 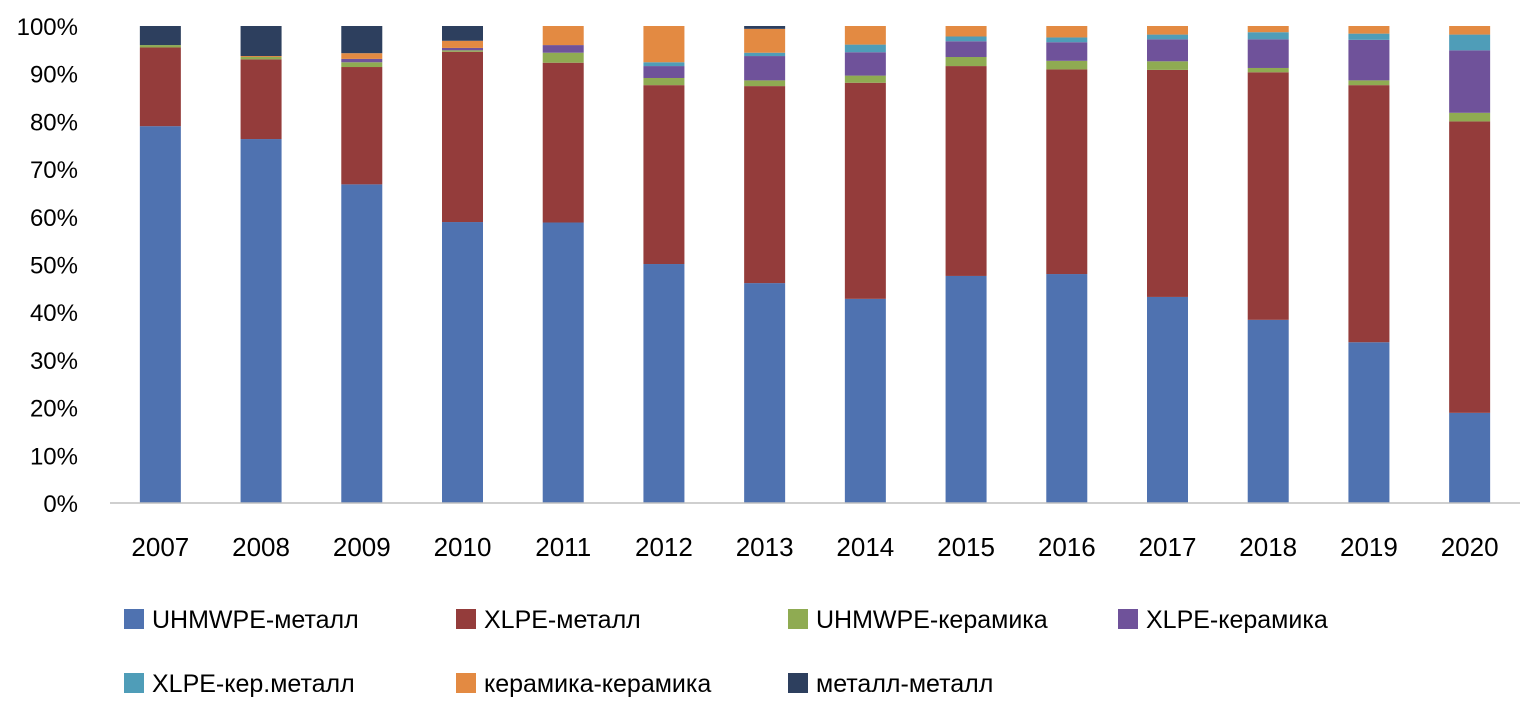 What do you see at coordinates (47, 27) in the screenshot?
I see `y-tick-label: 100%` at bounding box center [47, 27].